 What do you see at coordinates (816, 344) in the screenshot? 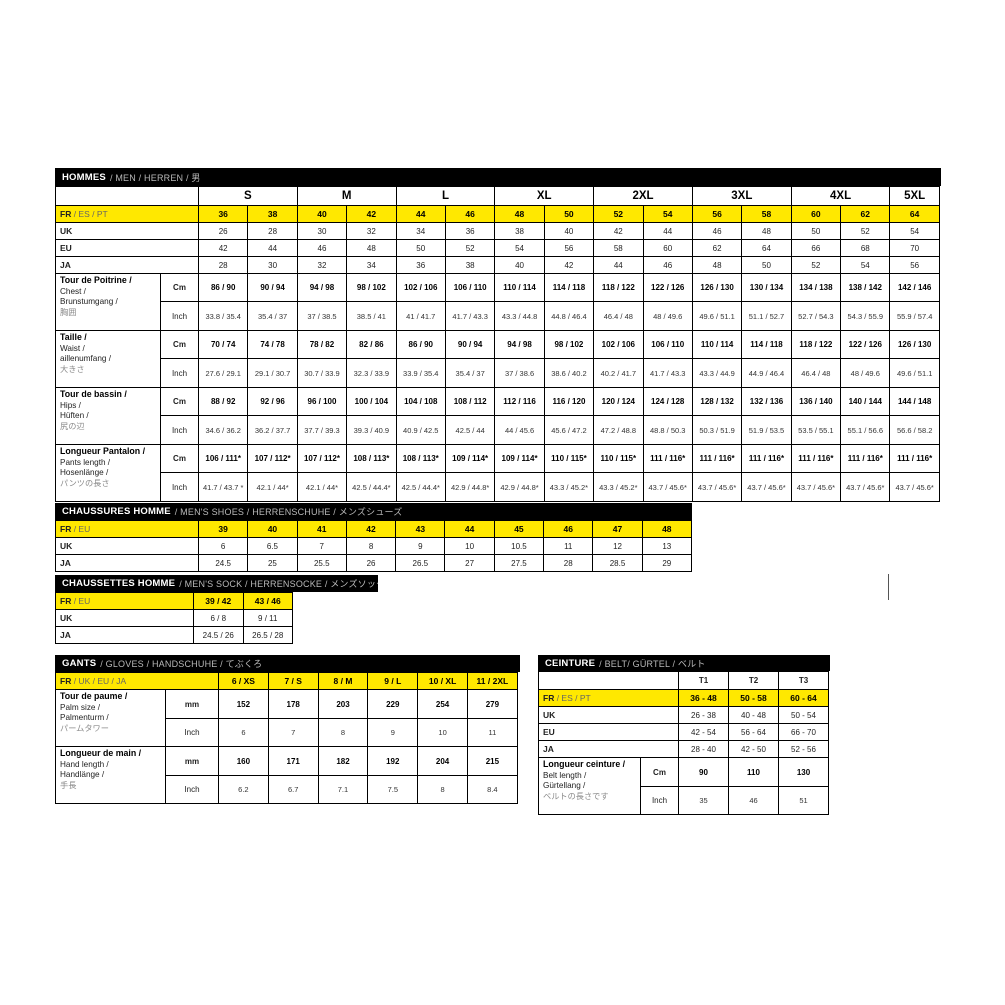
I see `measure-value-cell: 118 / 122` at bounding box center [816, 344].